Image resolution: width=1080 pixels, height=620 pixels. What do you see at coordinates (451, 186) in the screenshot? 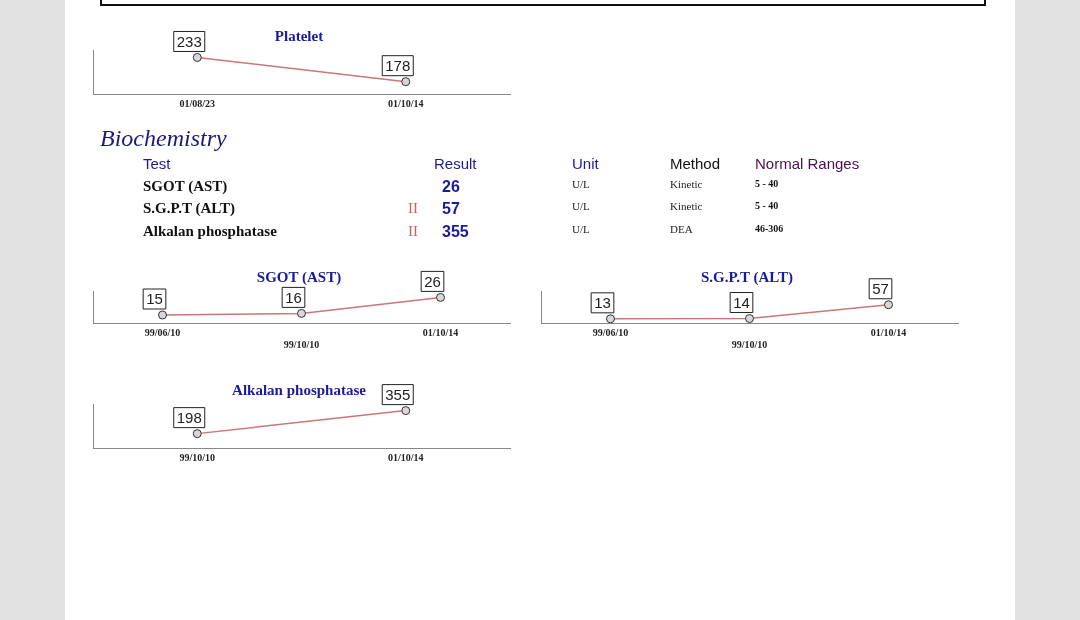
I see `text: 26` at bounding box center [451, 186].